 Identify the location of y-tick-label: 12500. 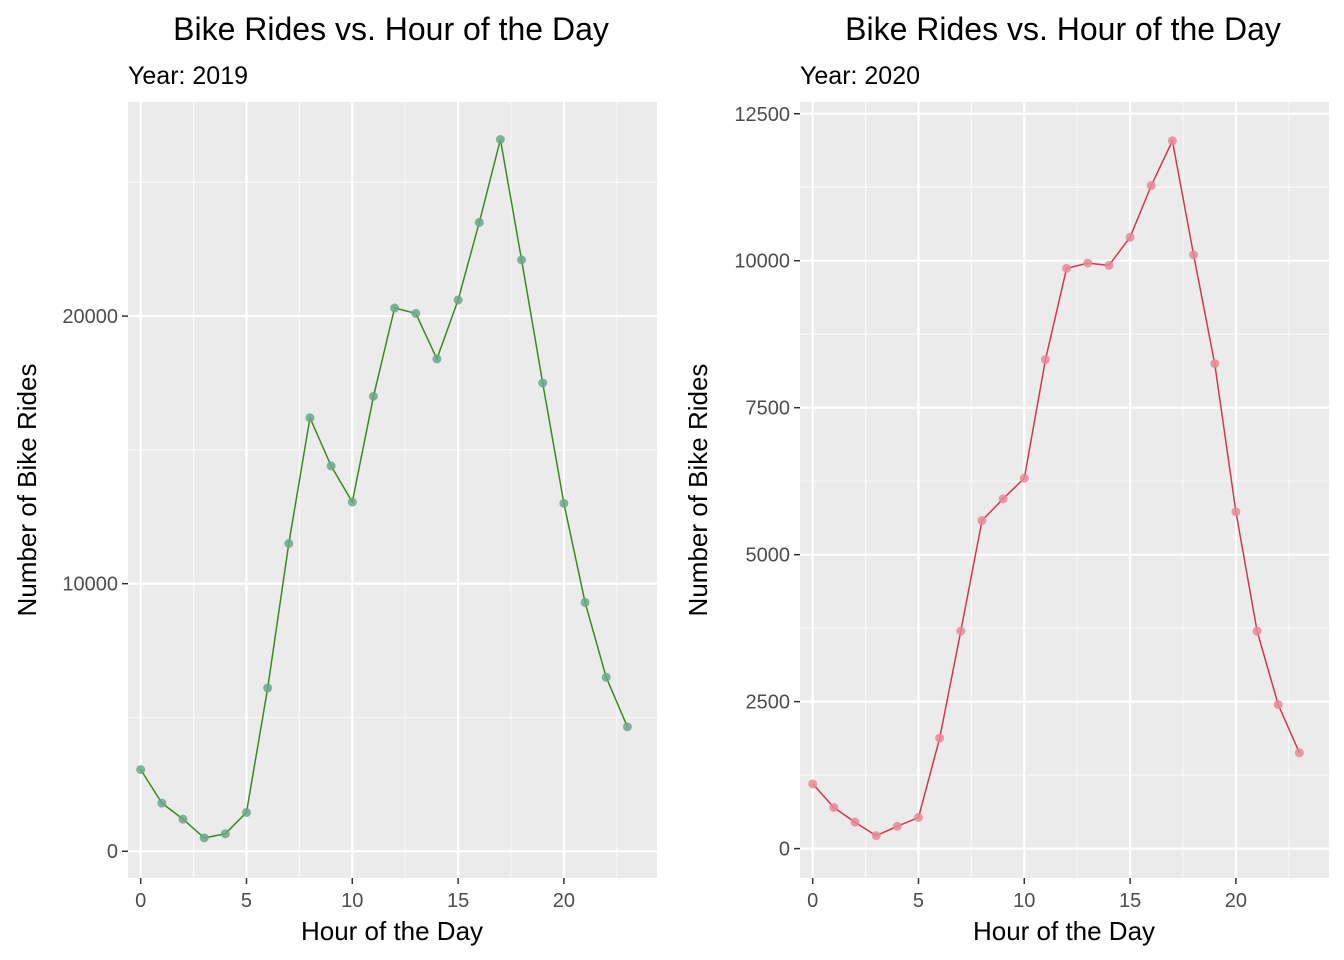
(762, 115).